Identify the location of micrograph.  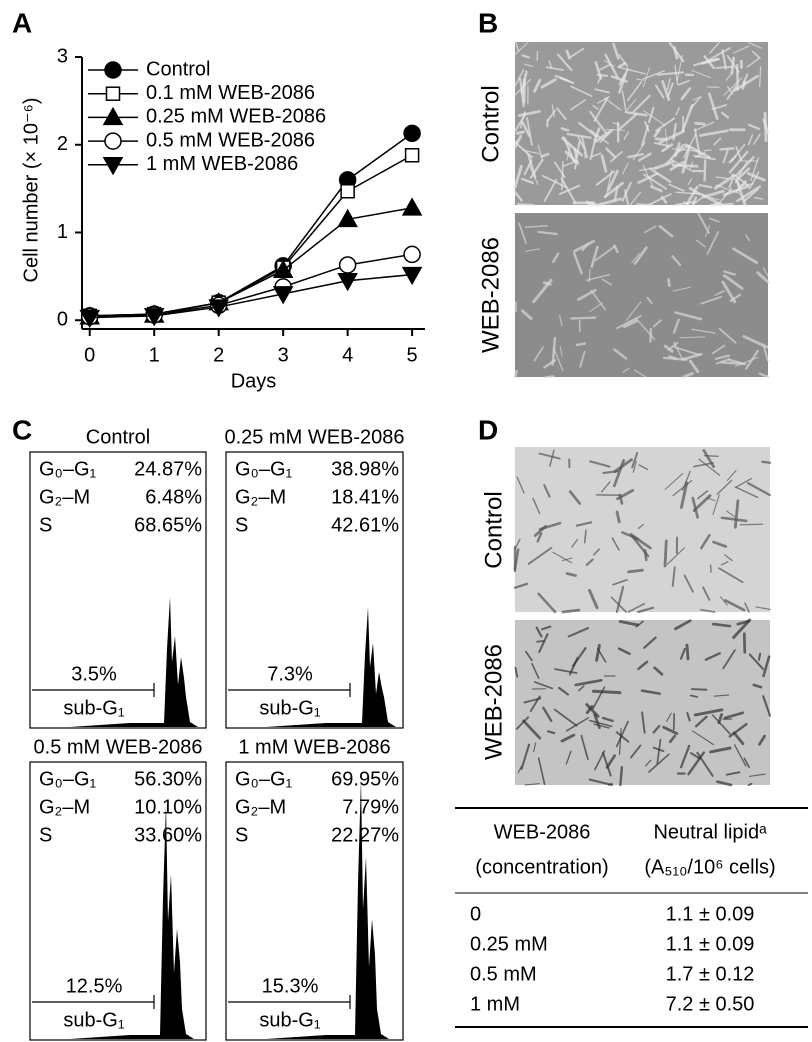
(641, 295).